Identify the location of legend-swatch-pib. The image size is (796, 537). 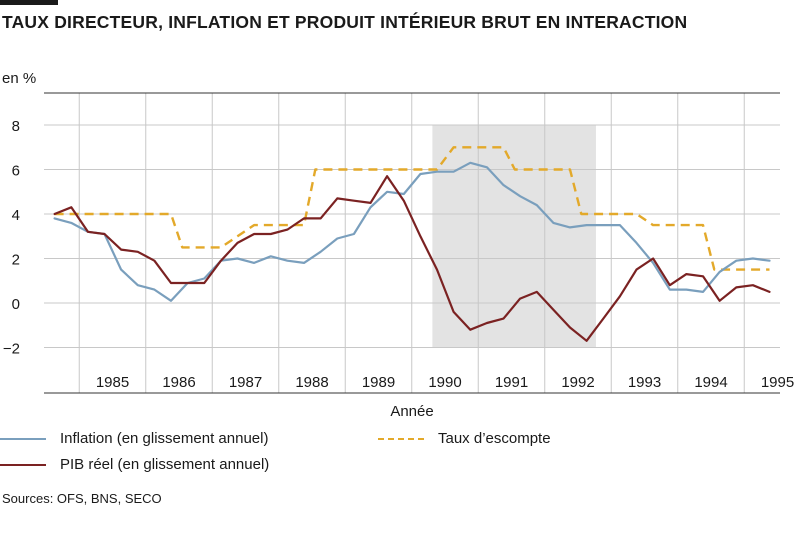
(23, 464).